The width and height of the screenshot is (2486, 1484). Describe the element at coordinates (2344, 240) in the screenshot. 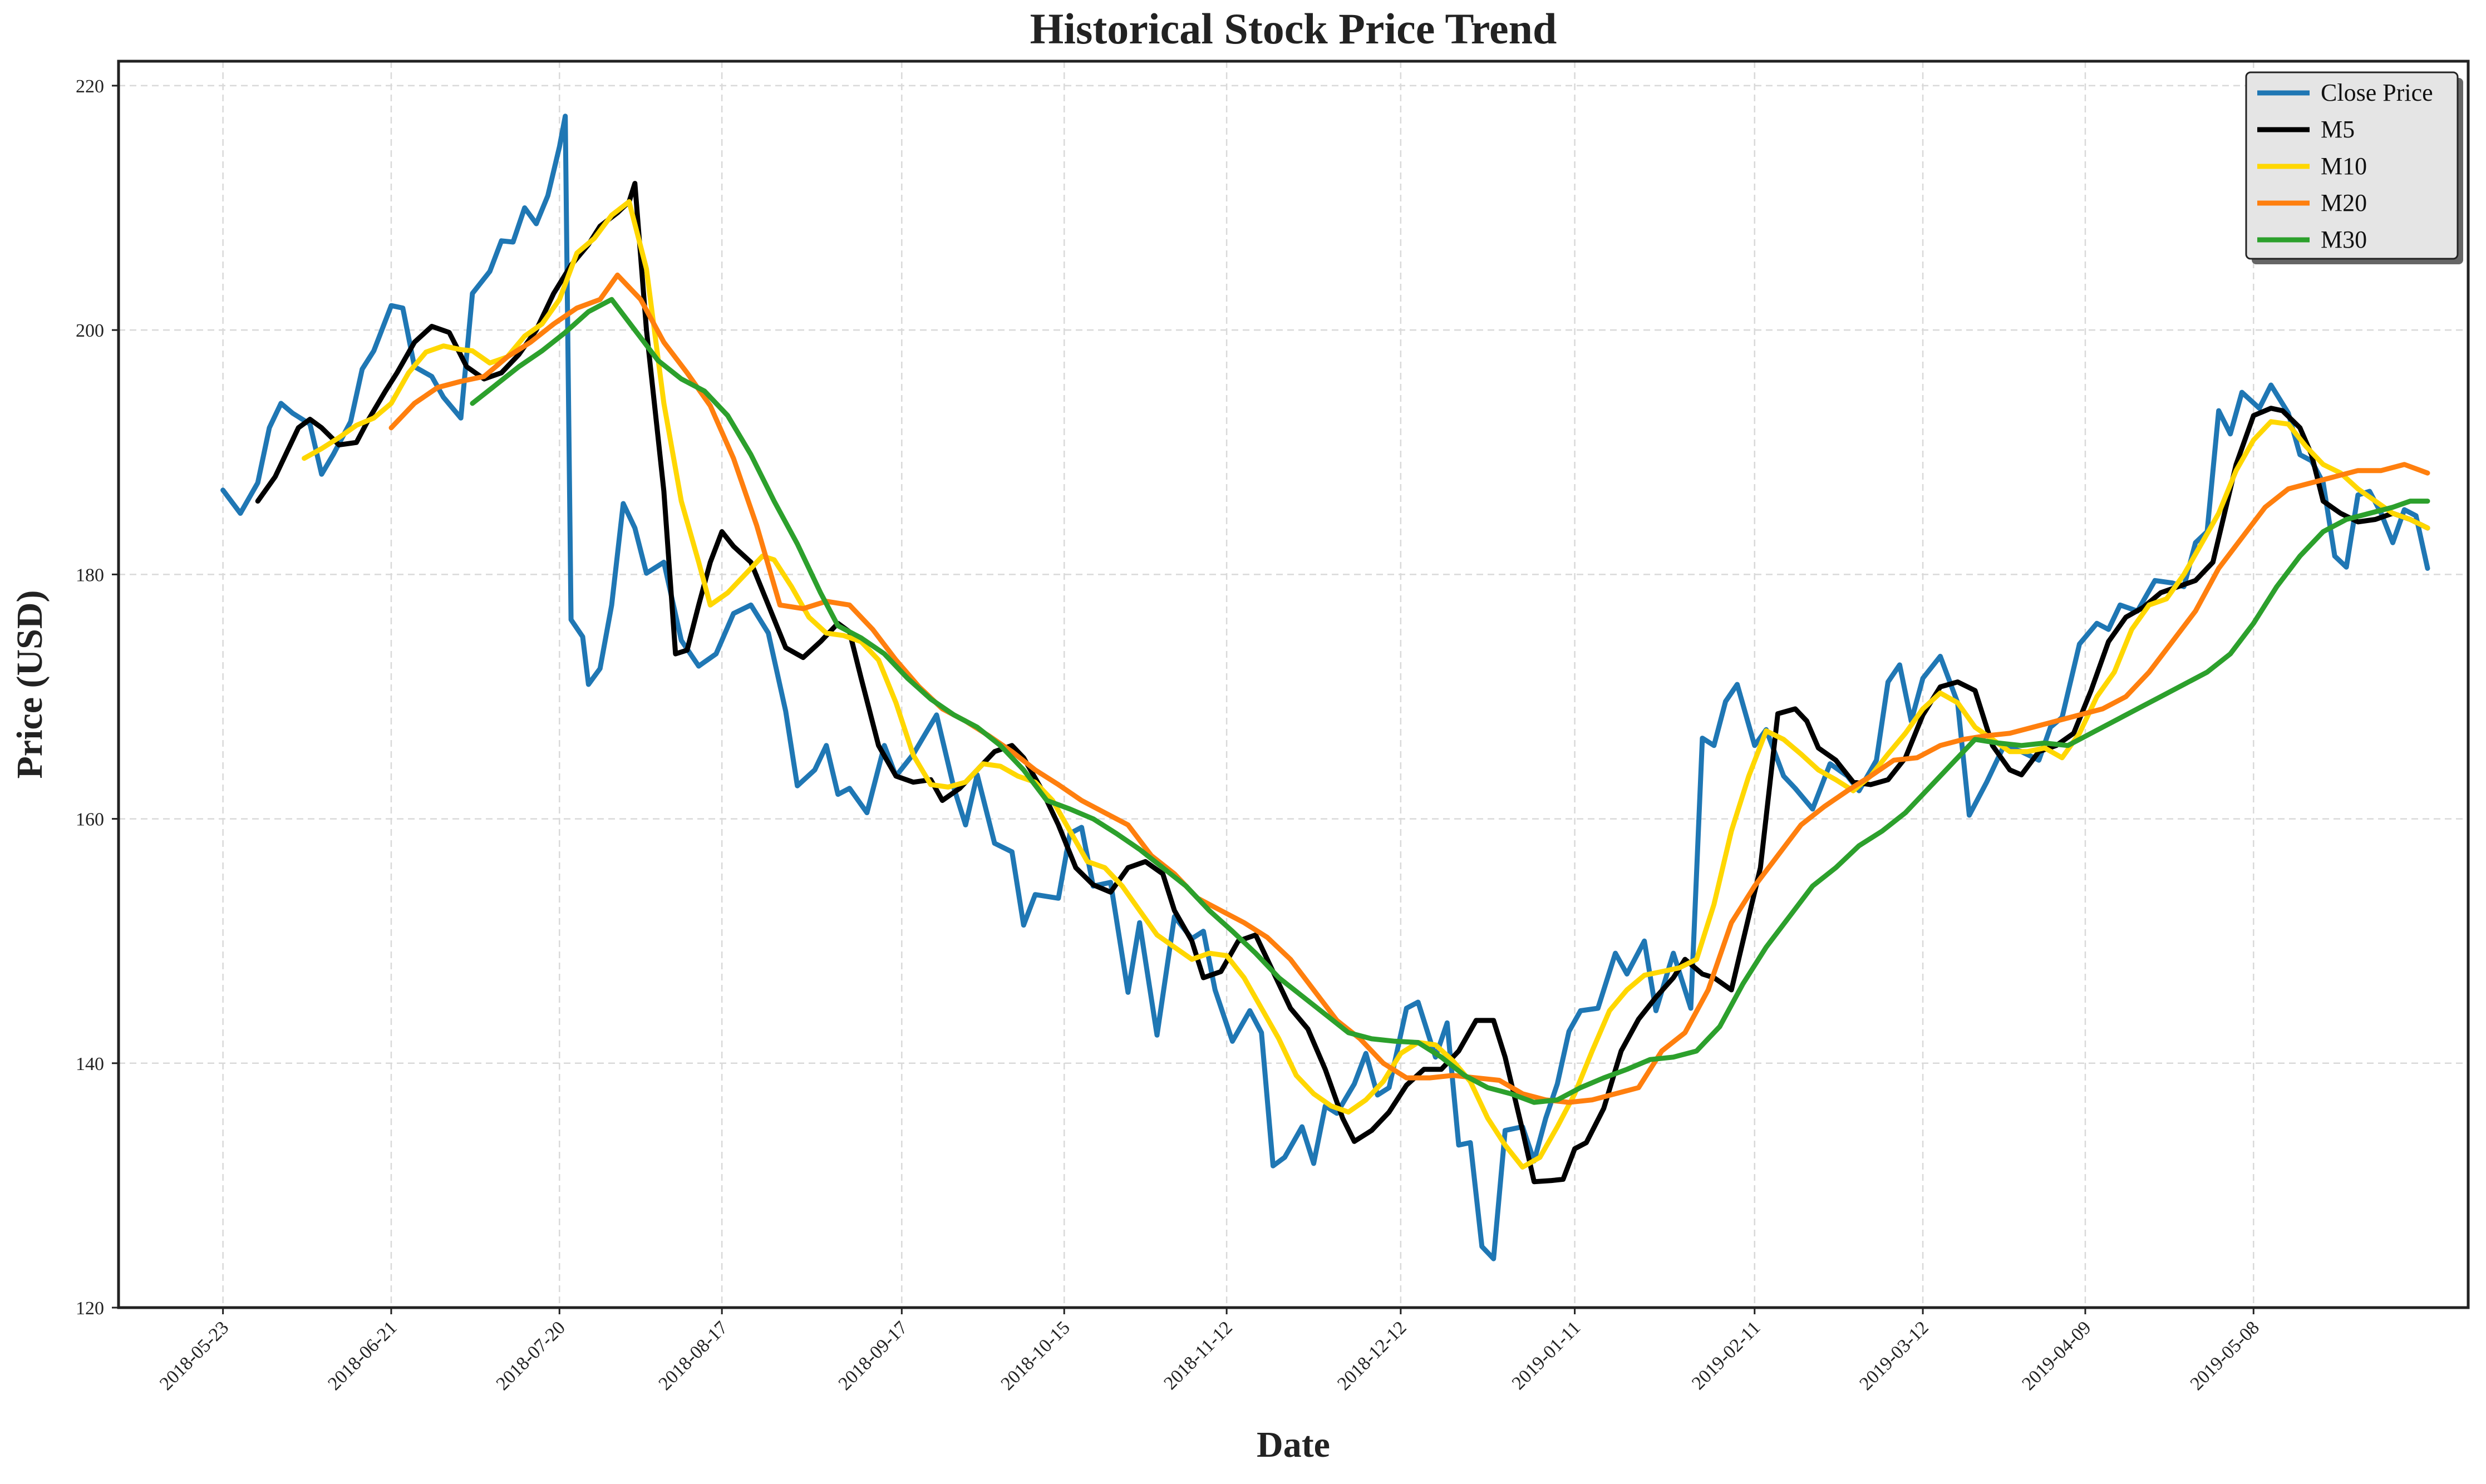

I see `legend-label: M30` at that location.